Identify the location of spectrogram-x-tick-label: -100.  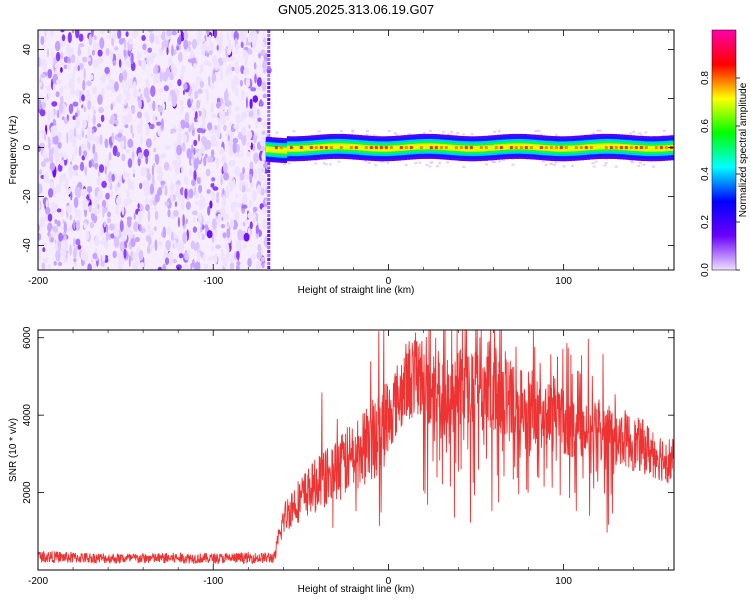
(213, 281).